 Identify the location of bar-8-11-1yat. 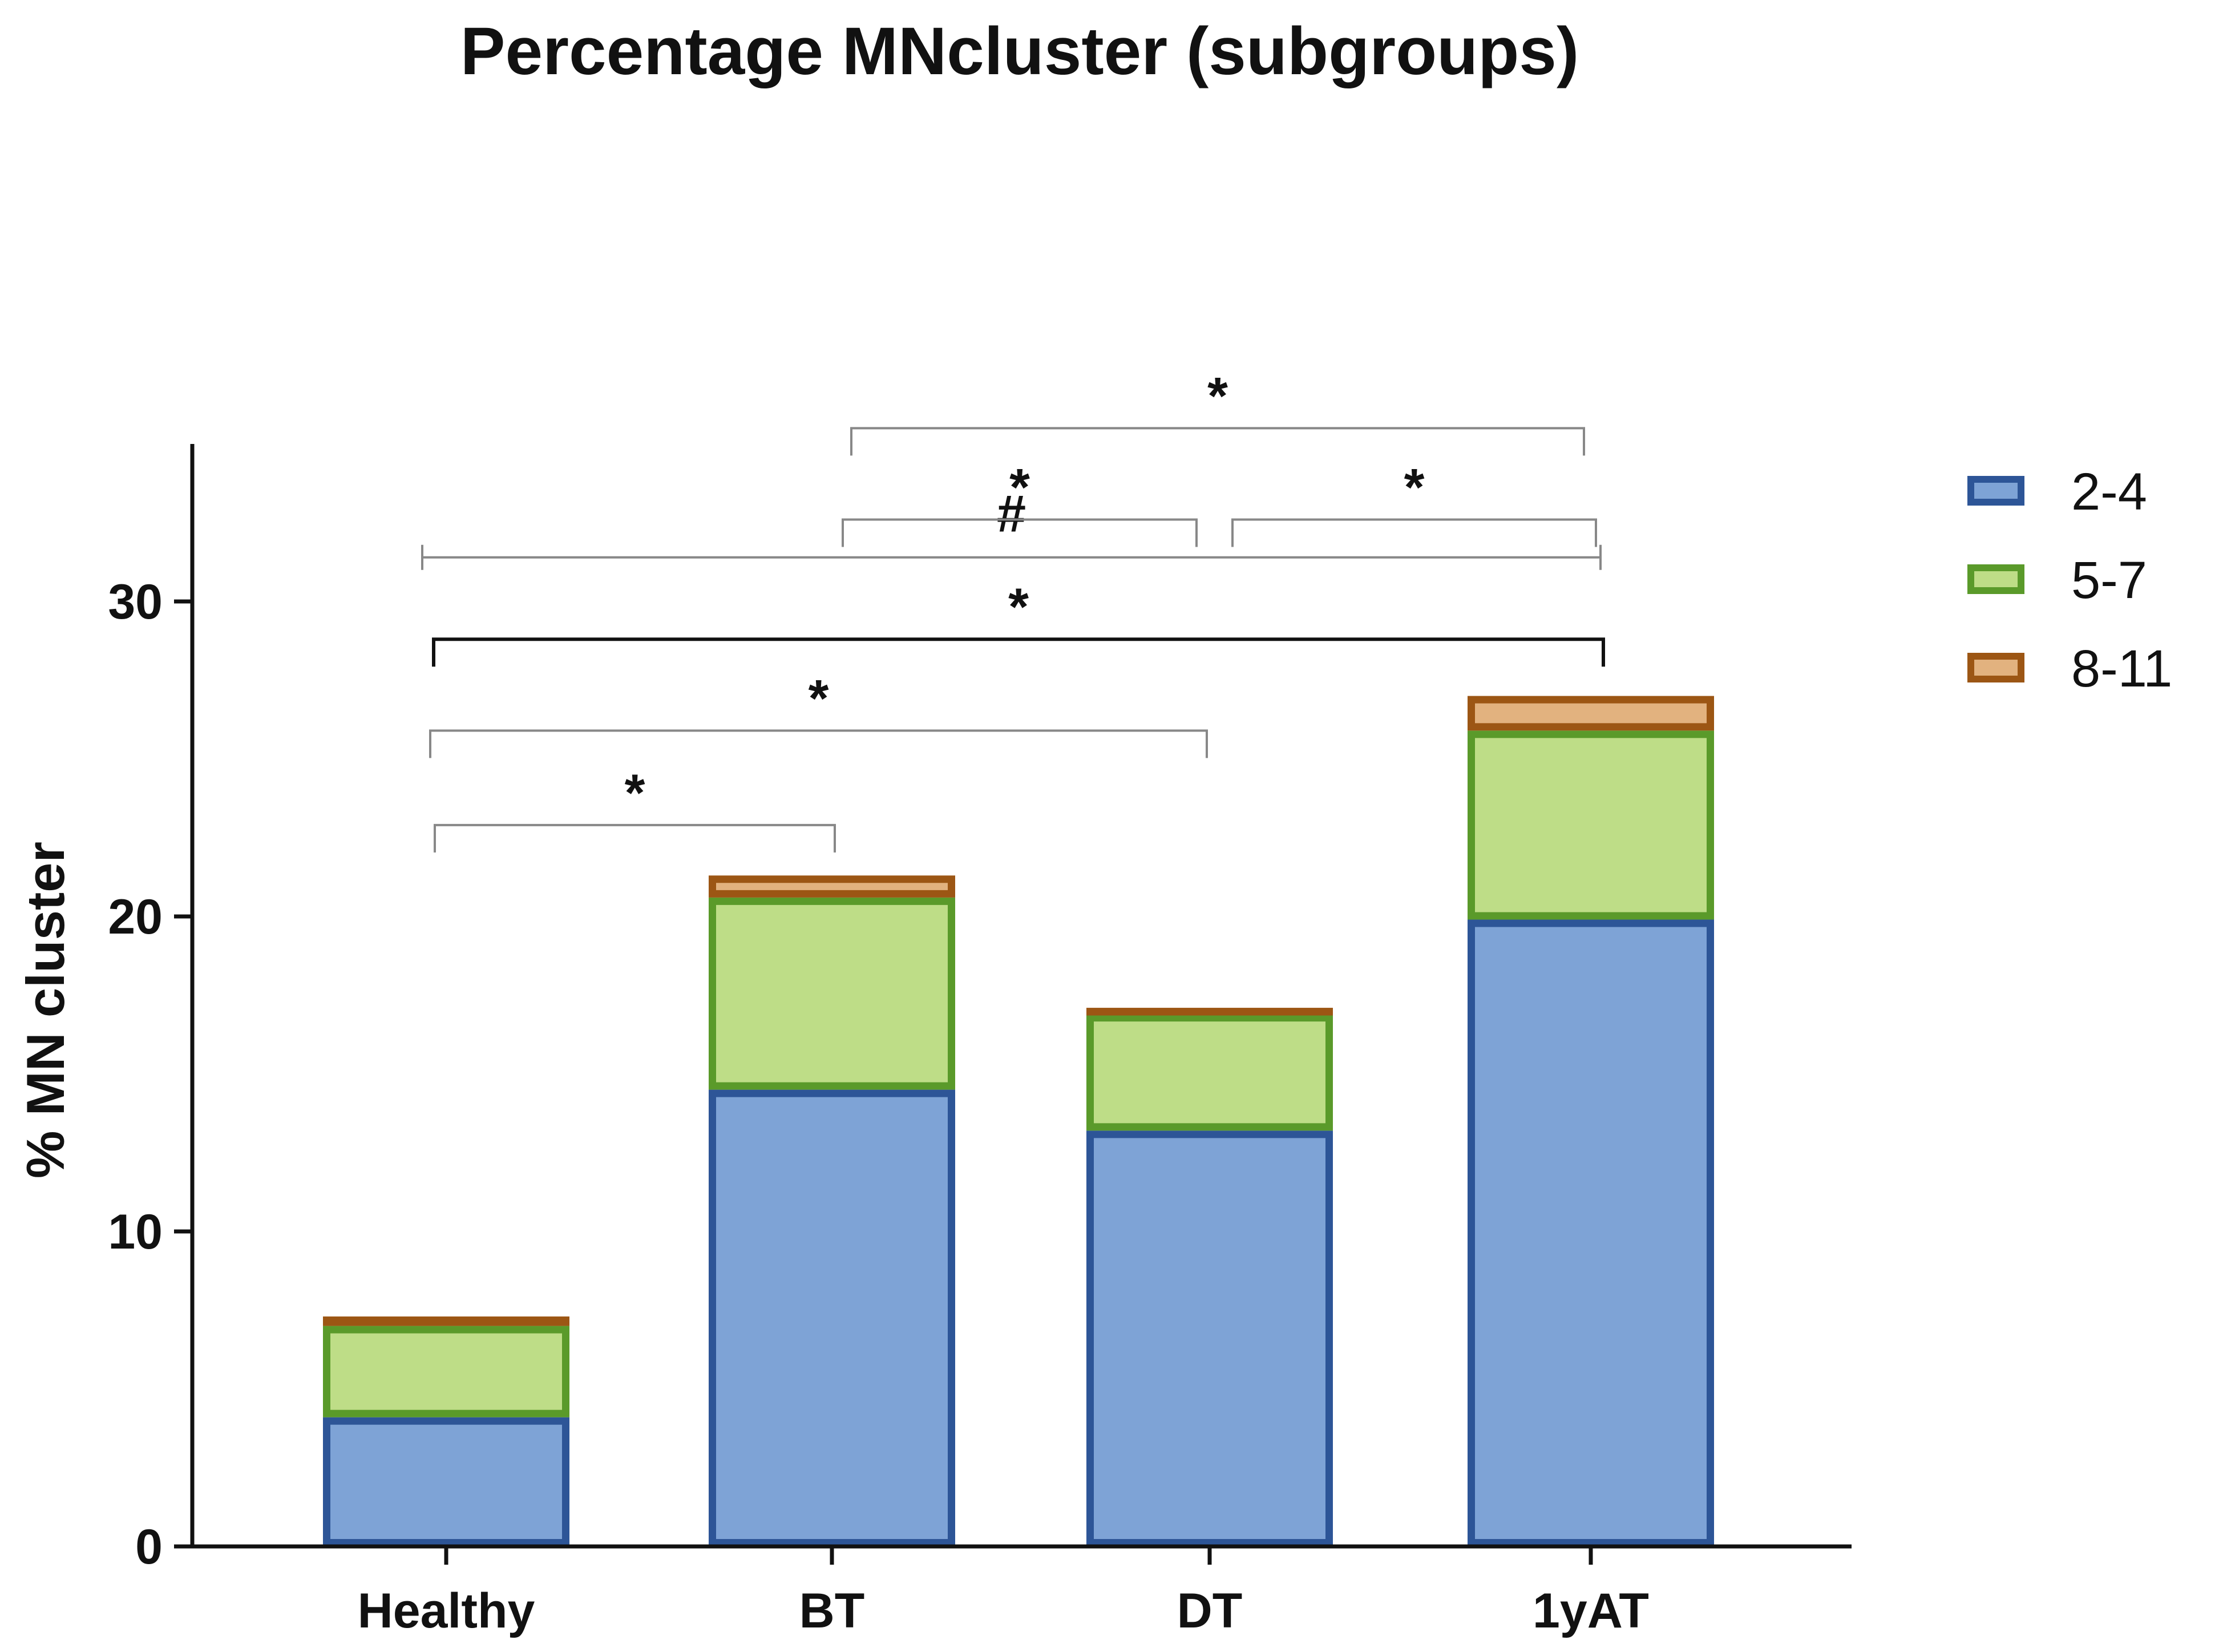
(1591, 713).